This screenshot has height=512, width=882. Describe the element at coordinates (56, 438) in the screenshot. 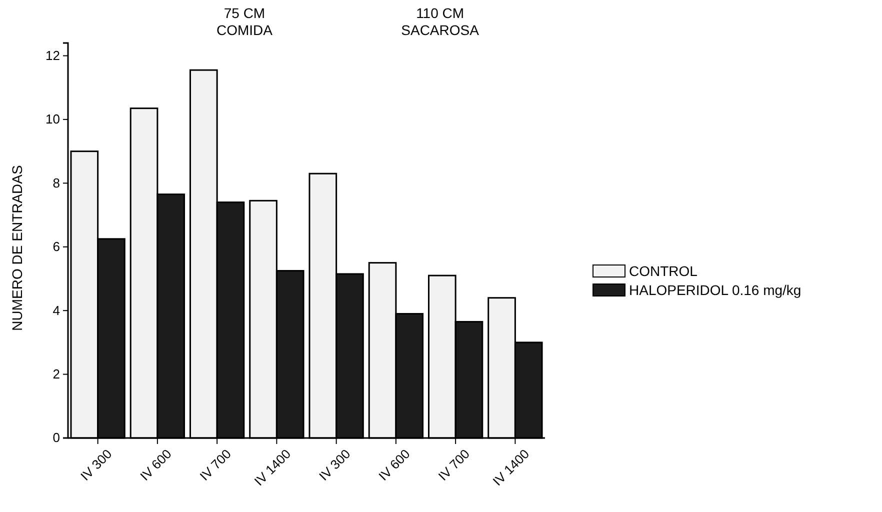

I see `y-tick-label: 0` at that location.